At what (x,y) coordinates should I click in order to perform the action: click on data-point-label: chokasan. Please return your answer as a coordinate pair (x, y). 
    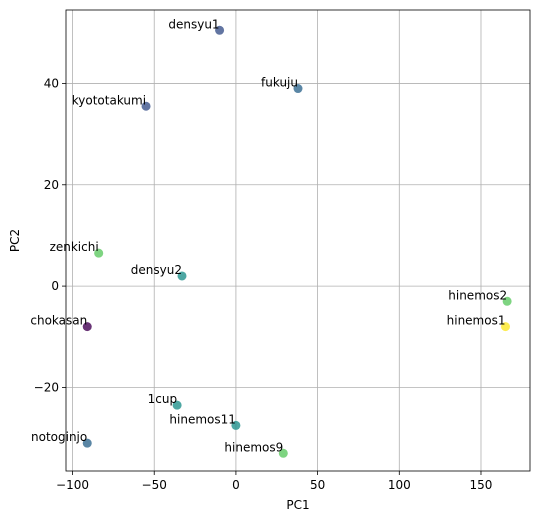
    Looking at the image, I should click on (58, 321).